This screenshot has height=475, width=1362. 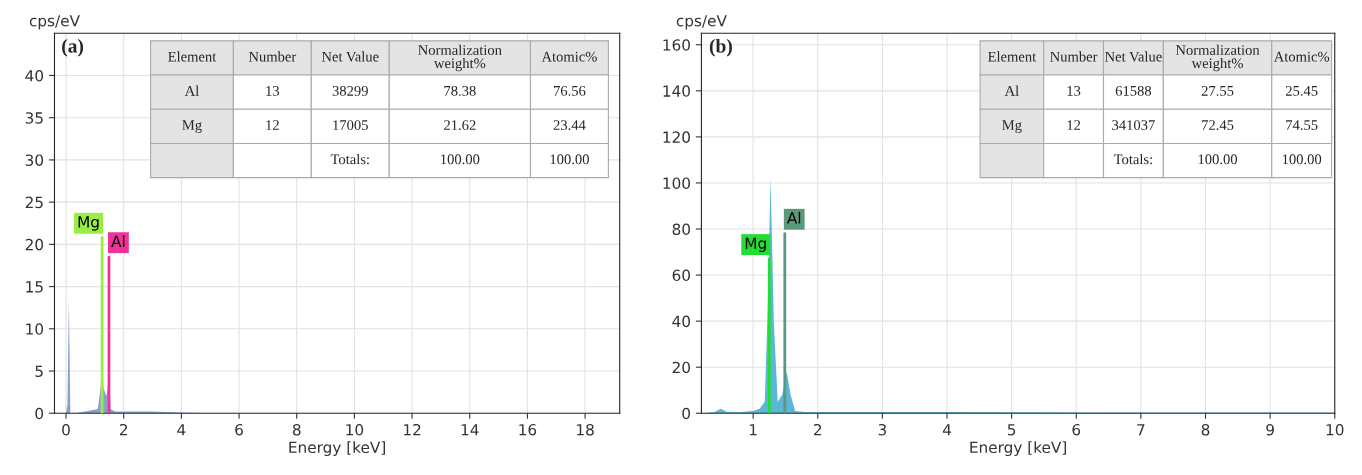 What do you see at coordinates (34, 287) in the screenshot?
I see `y-tick-label: 15` at bounding box center [34, 287].